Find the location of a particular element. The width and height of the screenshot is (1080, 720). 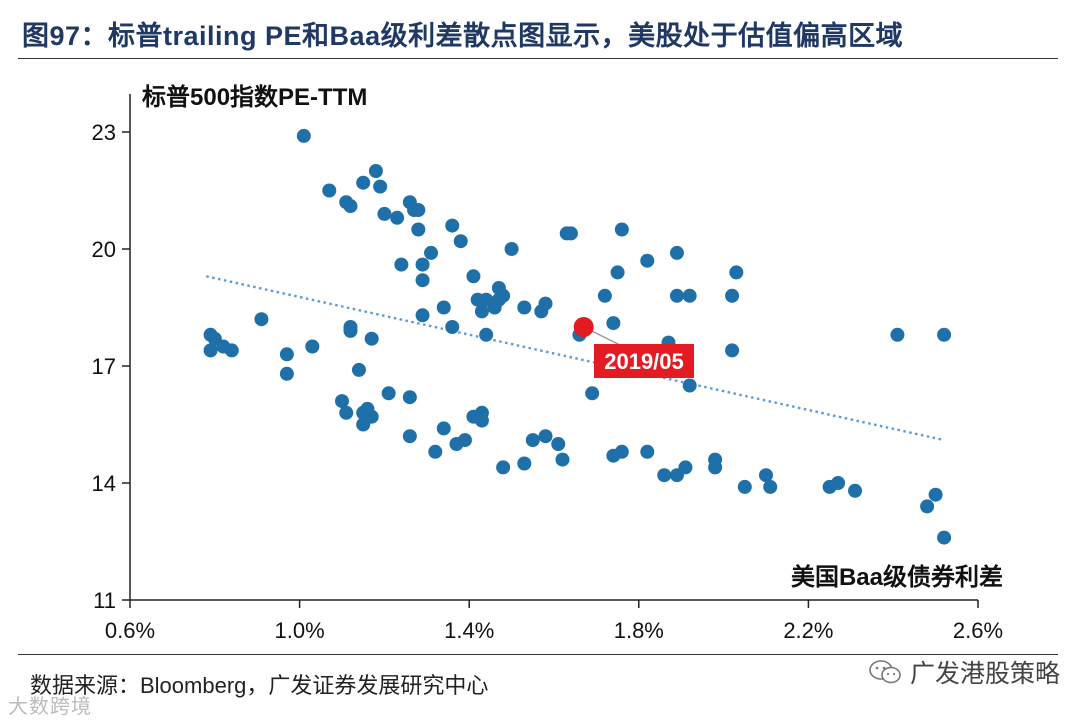

callout-label: 2019/05 is located at coordinates (644, 361).